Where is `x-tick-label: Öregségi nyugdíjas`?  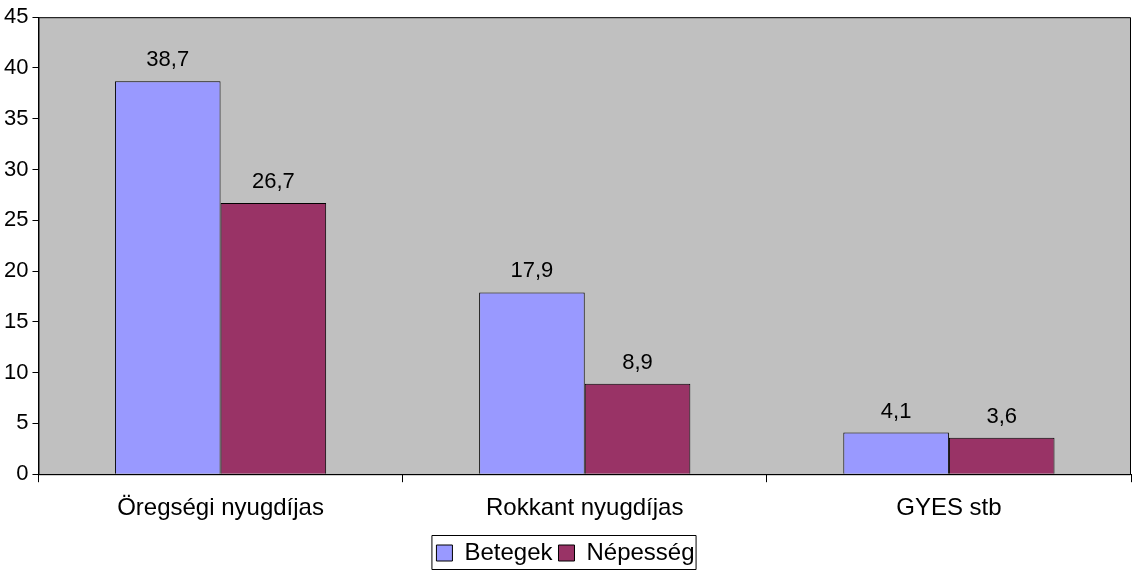
x-tick-label: Öregségi nyugdíjas is located at coordinates (220, 507).